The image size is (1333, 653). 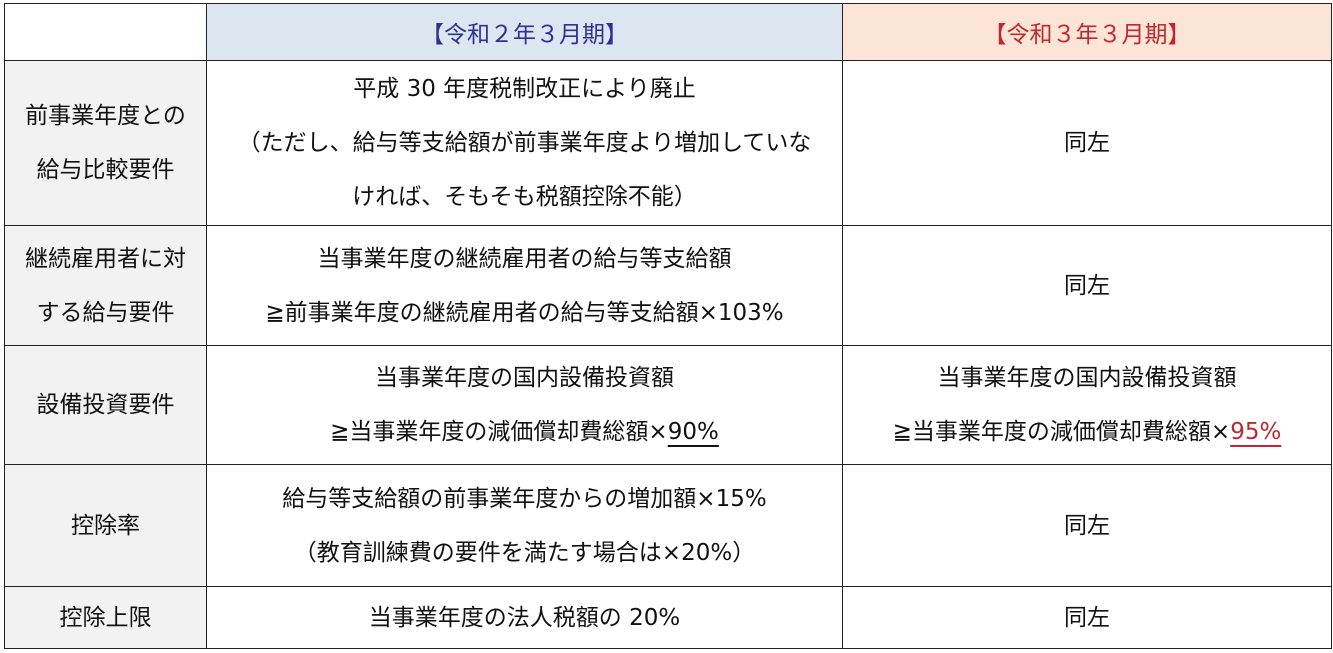 I want to click on label-line: する給与要件, so click(x=105, y=312).